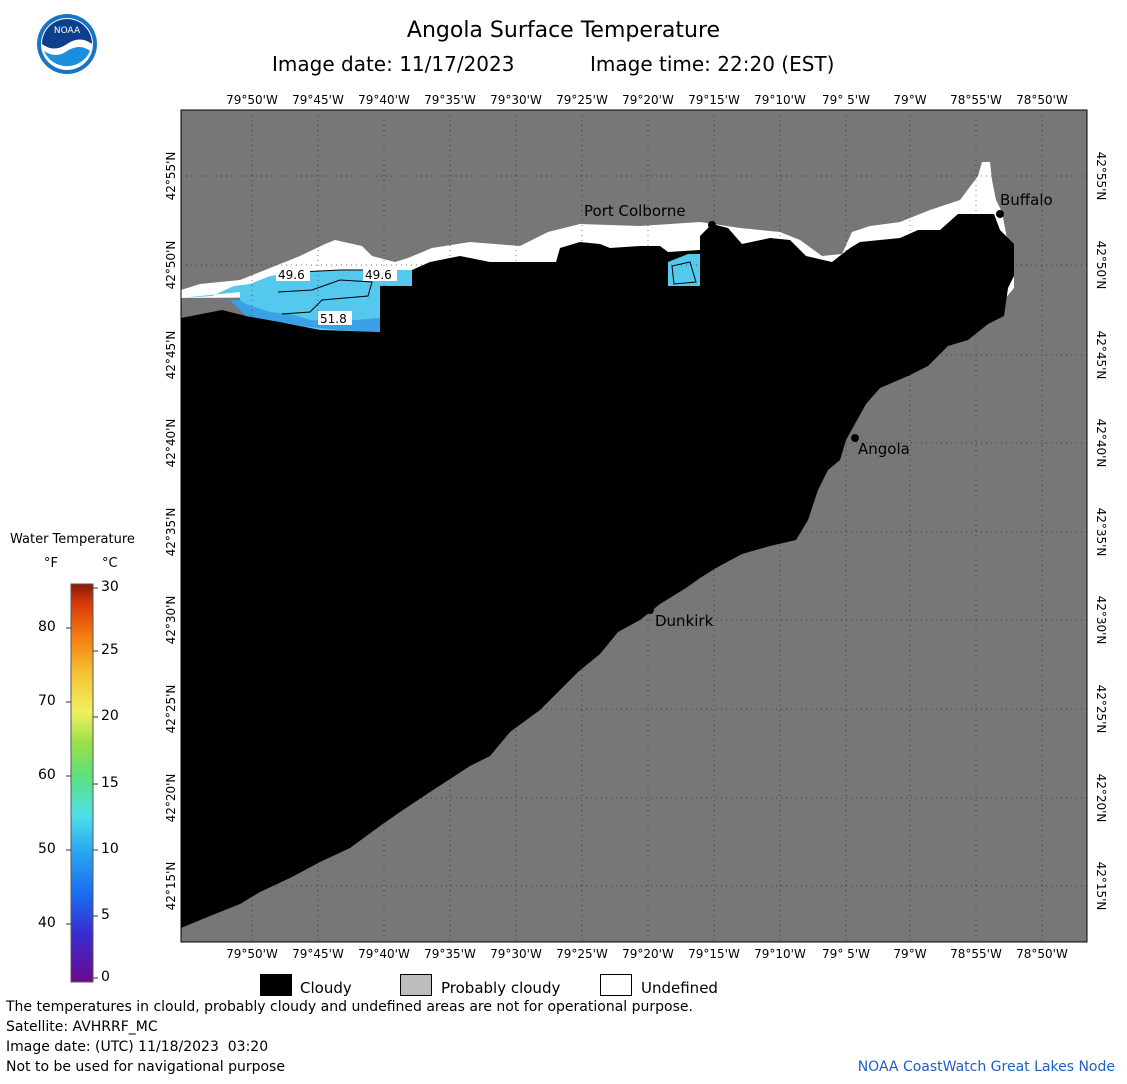 Image resolution: width=1127 pixels, height=1084 pixels. Describe the element at coordinates (884, 449) in the screenshot. I see `place-label-angola: Angola` at that location.